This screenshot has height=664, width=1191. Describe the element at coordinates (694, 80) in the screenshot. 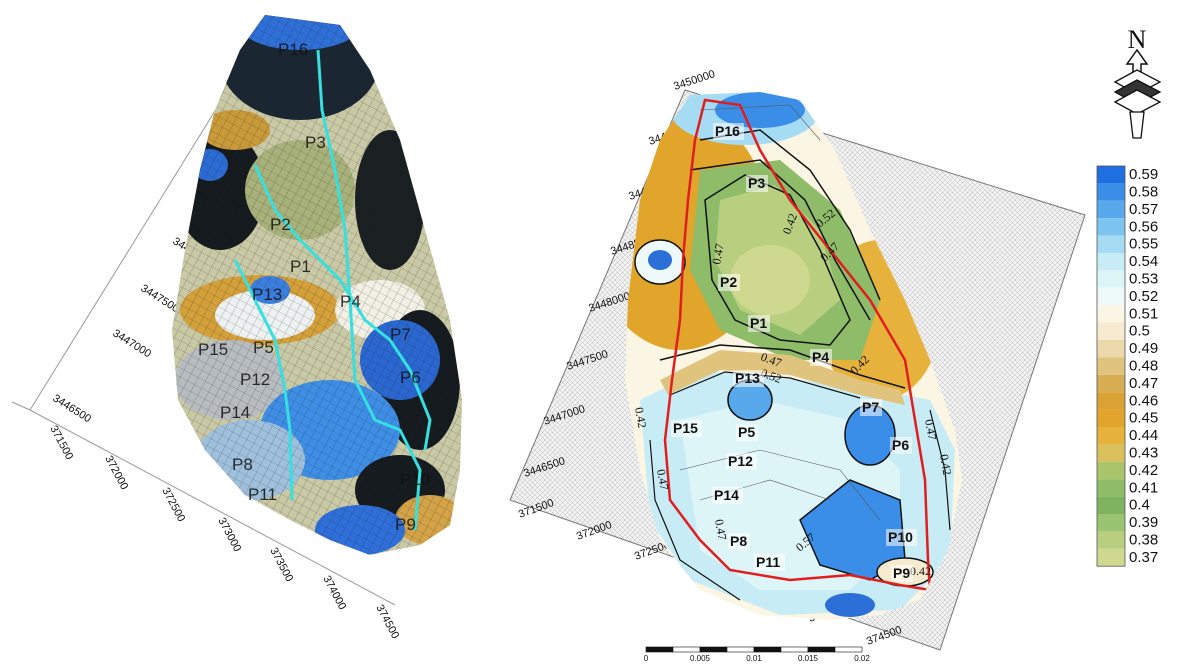

I see `northing-tick-label: 3450000` at that location.